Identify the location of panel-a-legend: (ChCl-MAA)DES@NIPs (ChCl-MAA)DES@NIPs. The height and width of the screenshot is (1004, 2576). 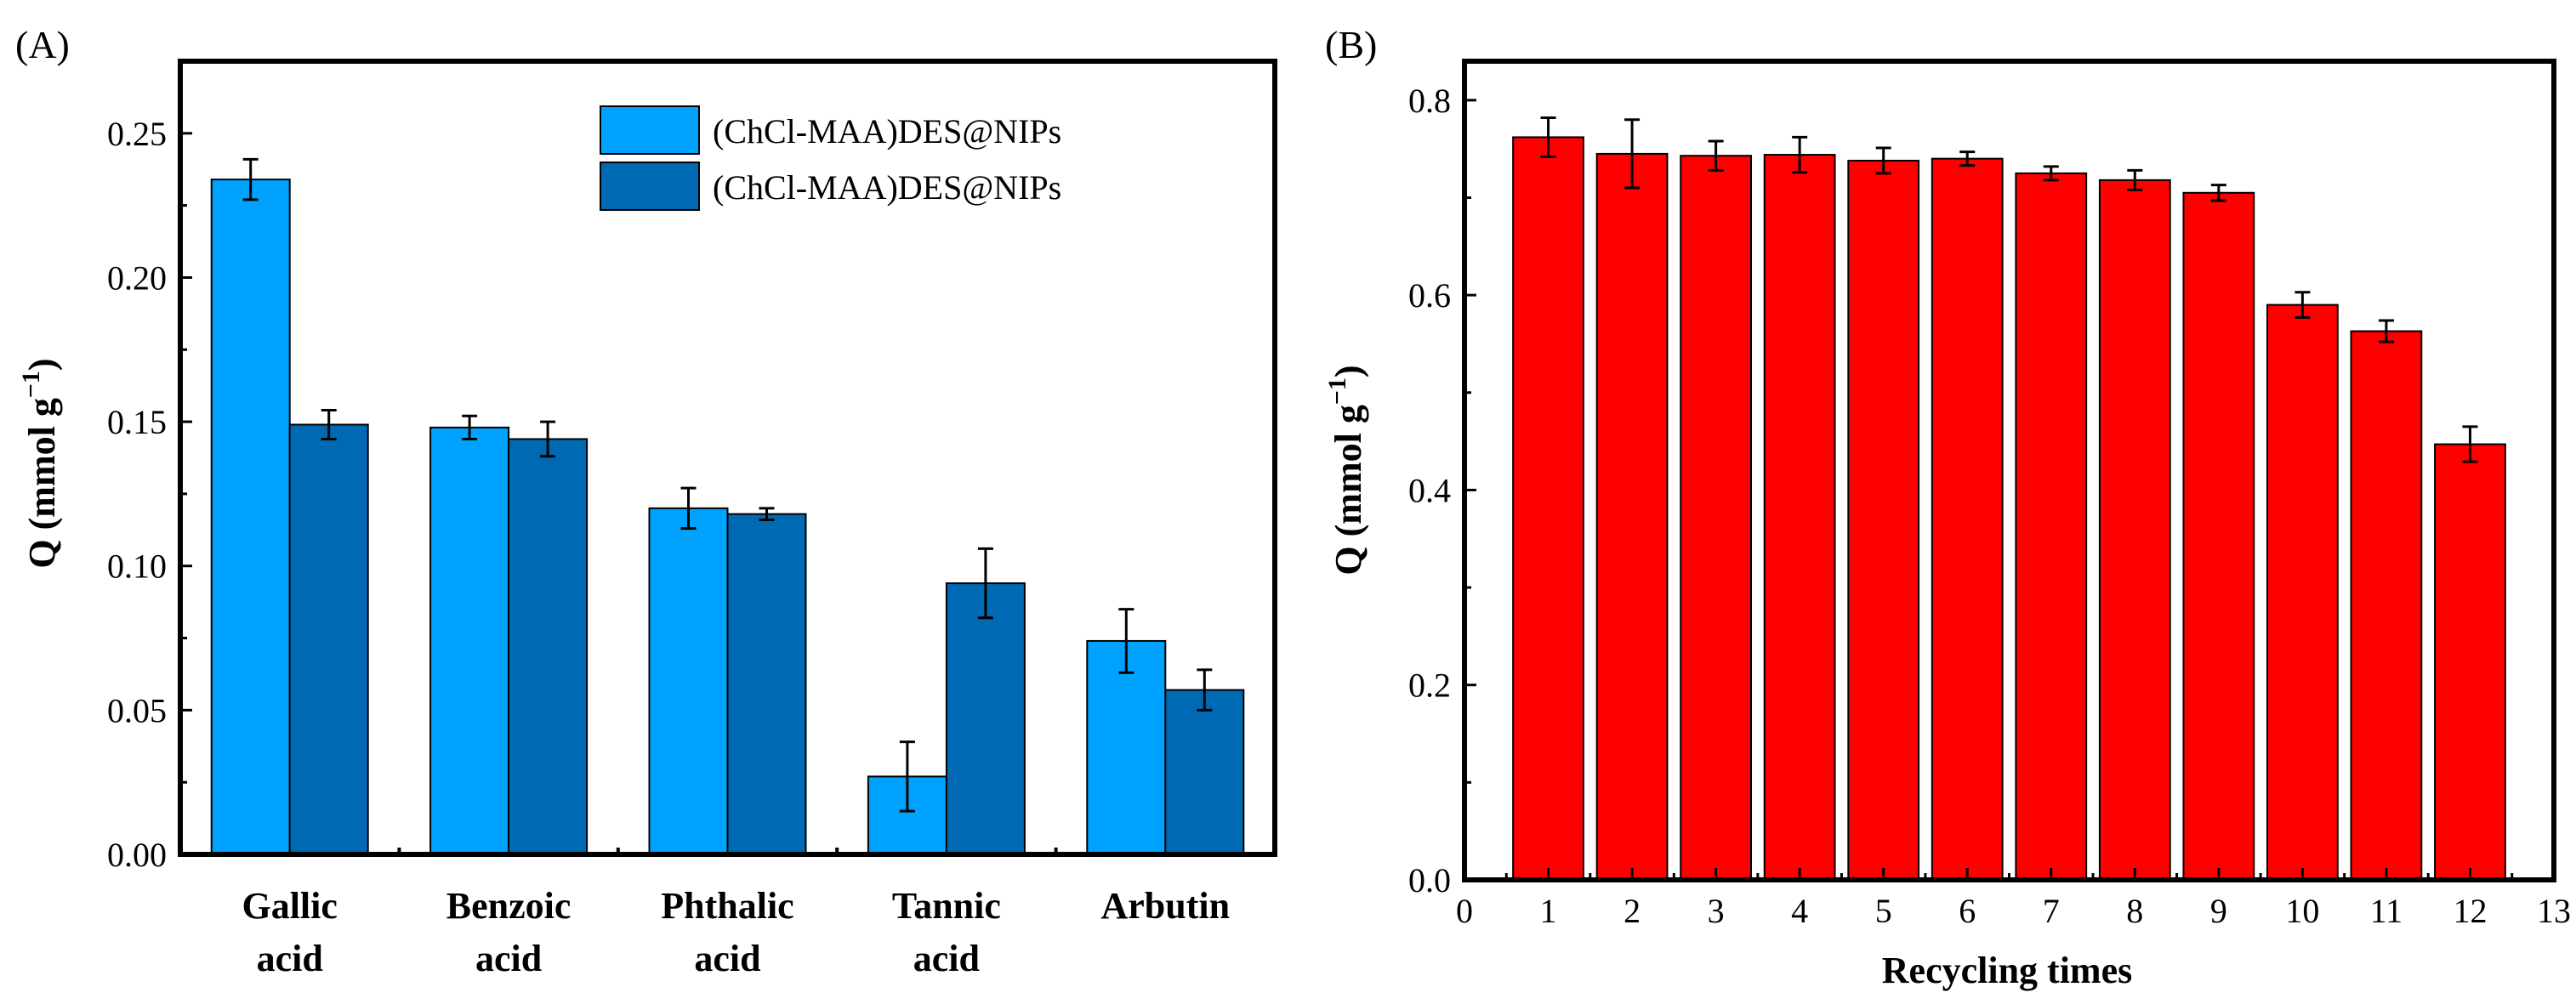
(830, 158).